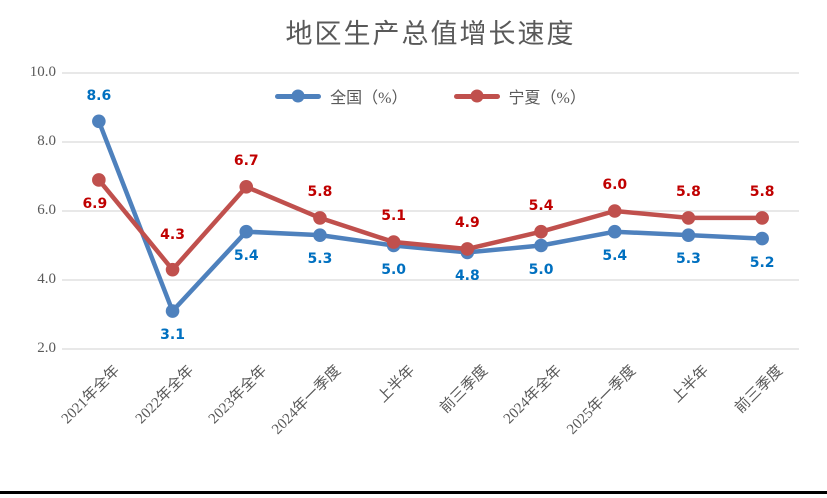 The width and height of the screenshot is (827, 498). I want to click on data-label-series-0: 3.1, so click(172, 335).